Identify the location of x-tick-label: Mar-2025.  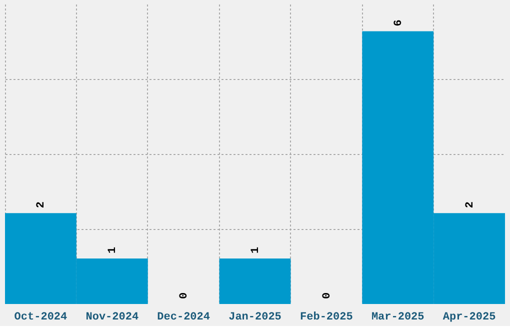
(398, 318).